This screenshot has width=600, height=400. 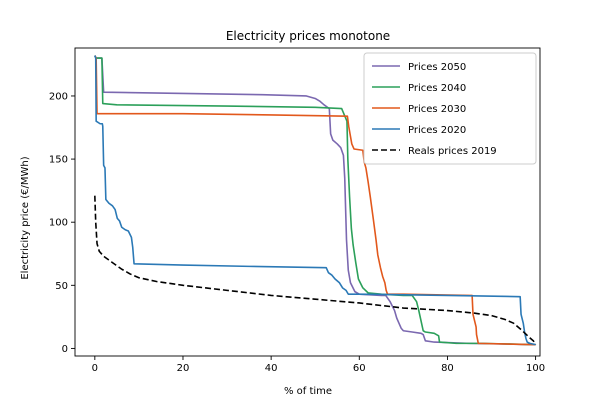 I want to click on legend-label-4: Reals prices 2019, so click(x=452, y=151).